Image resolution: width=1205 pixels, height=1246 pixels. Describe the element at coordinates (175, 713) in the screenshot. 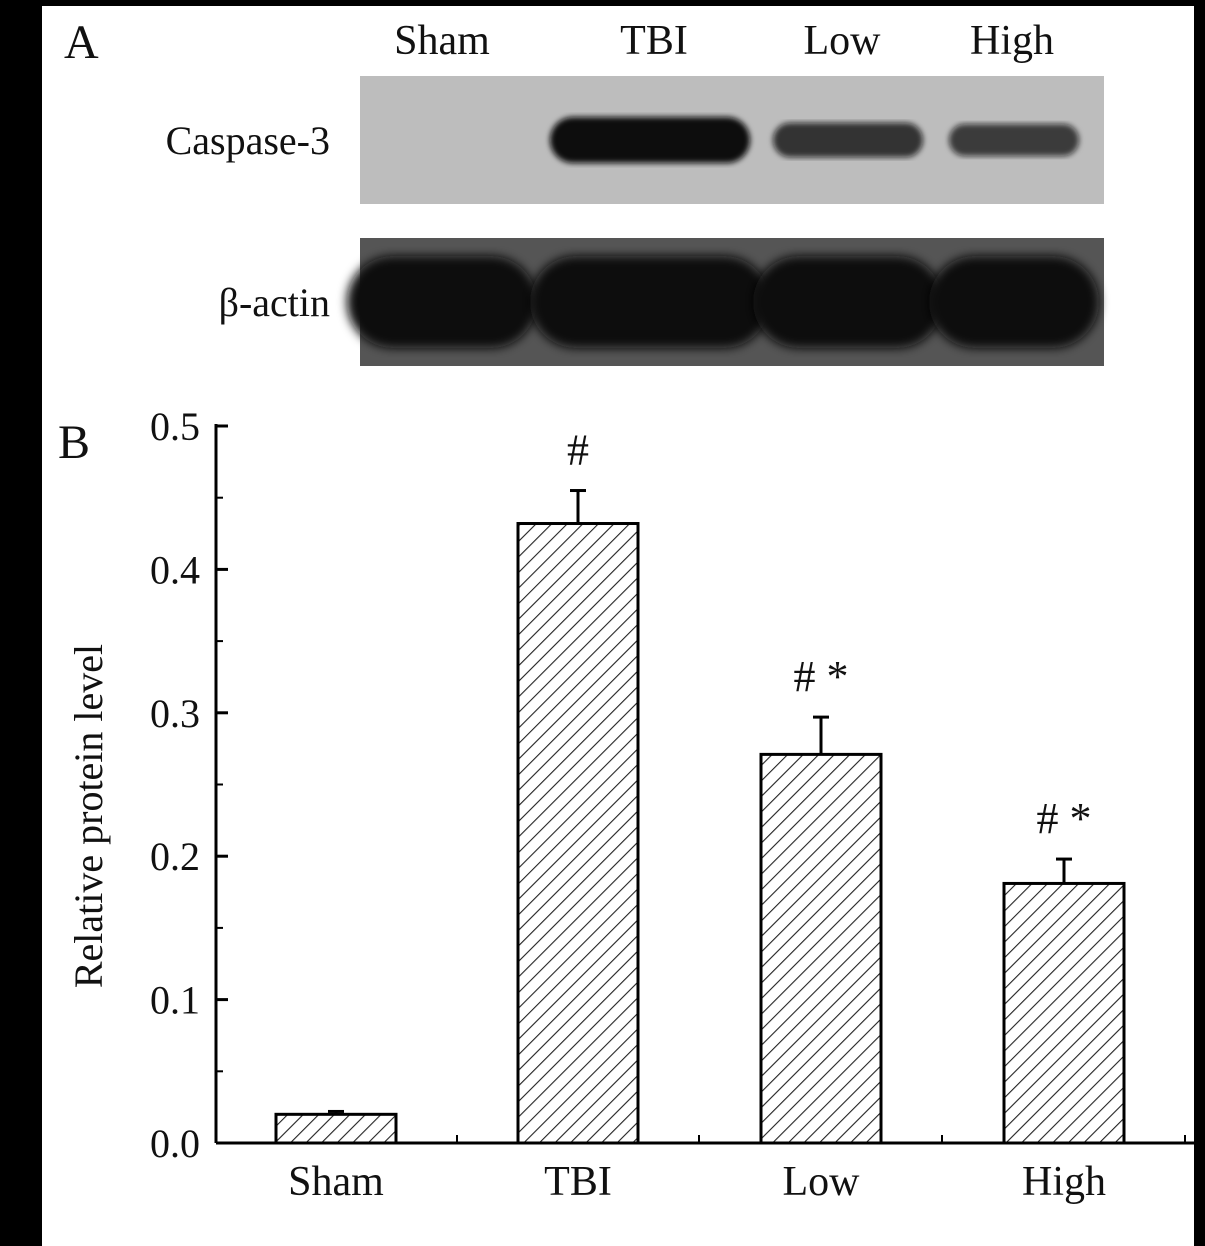

I see `y-tick-label: 0.3` at that location.